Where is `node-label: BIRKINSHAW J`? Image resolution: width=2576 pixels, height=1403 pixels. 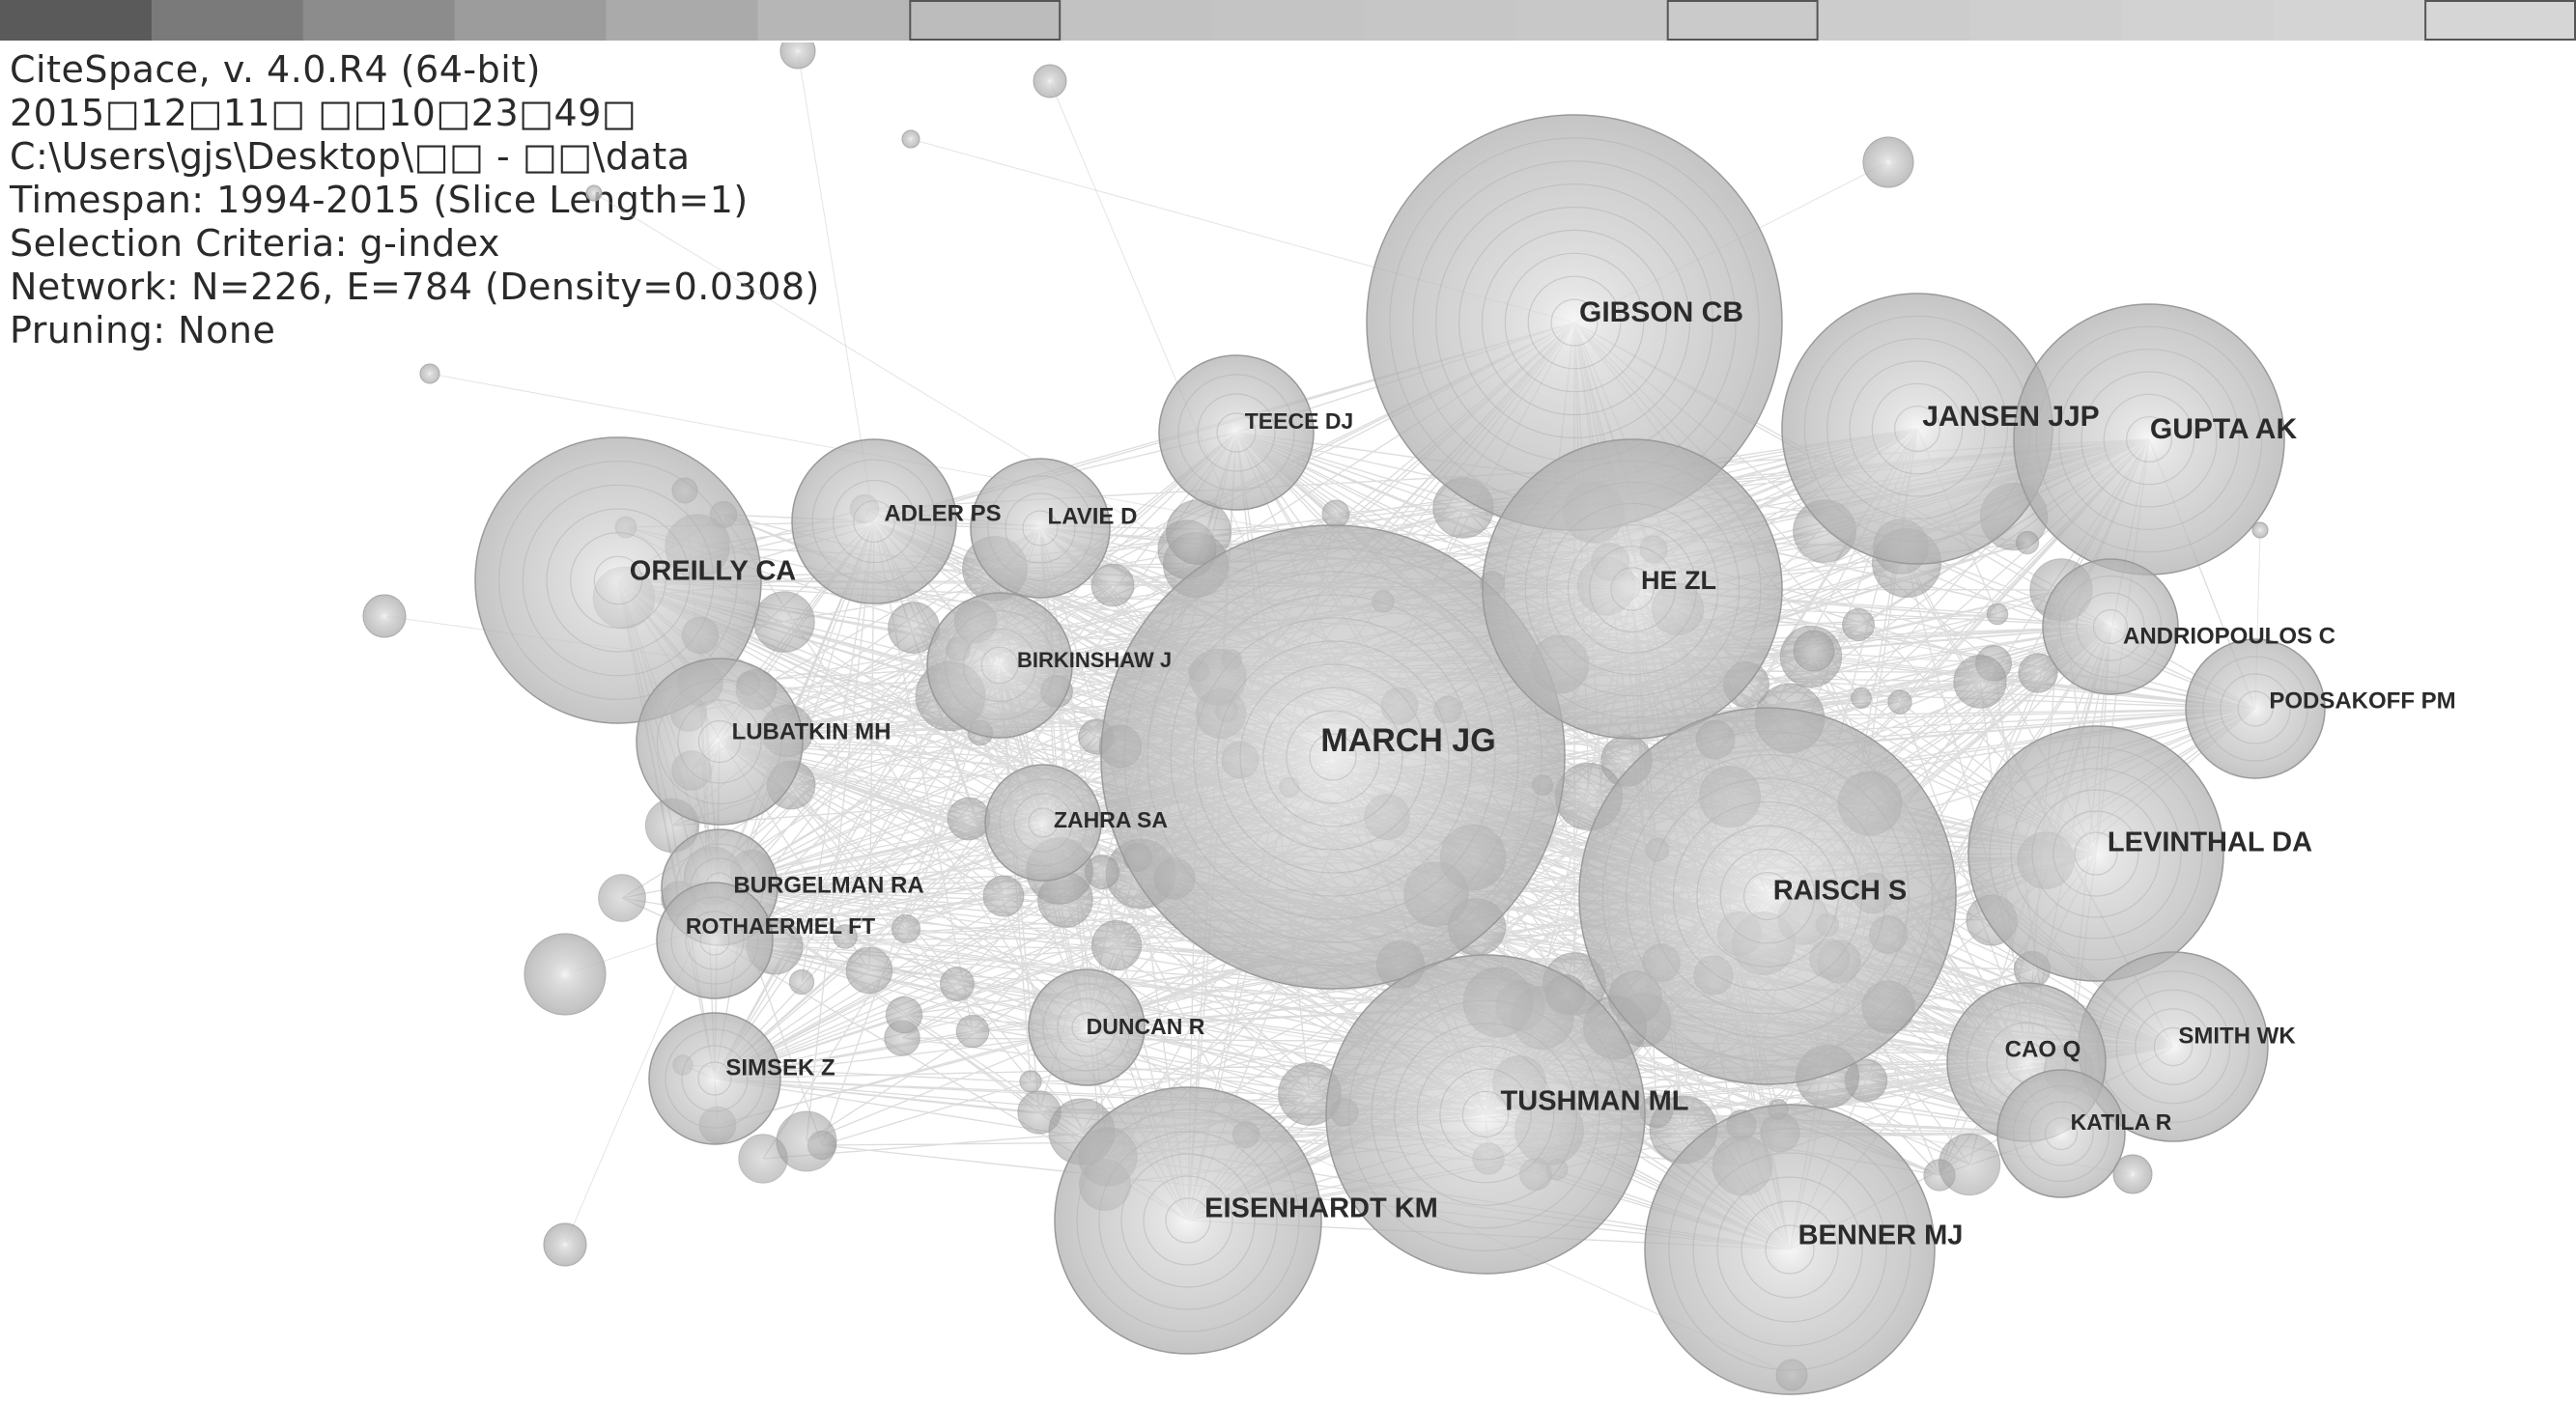 node-label: BIRKINSHAW J is located at coordinates (1094, 660).